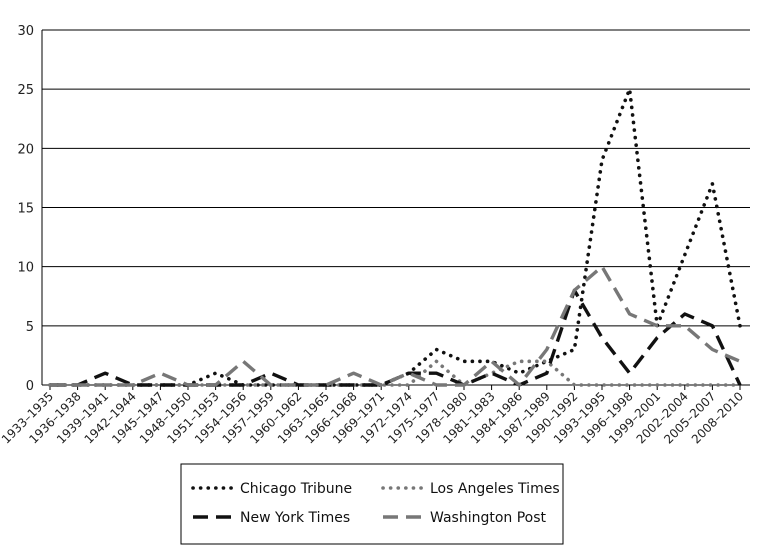 The height and width of the screenshot is (552, 763). I want to click on y-tick-label: 20, so click(25, 149).